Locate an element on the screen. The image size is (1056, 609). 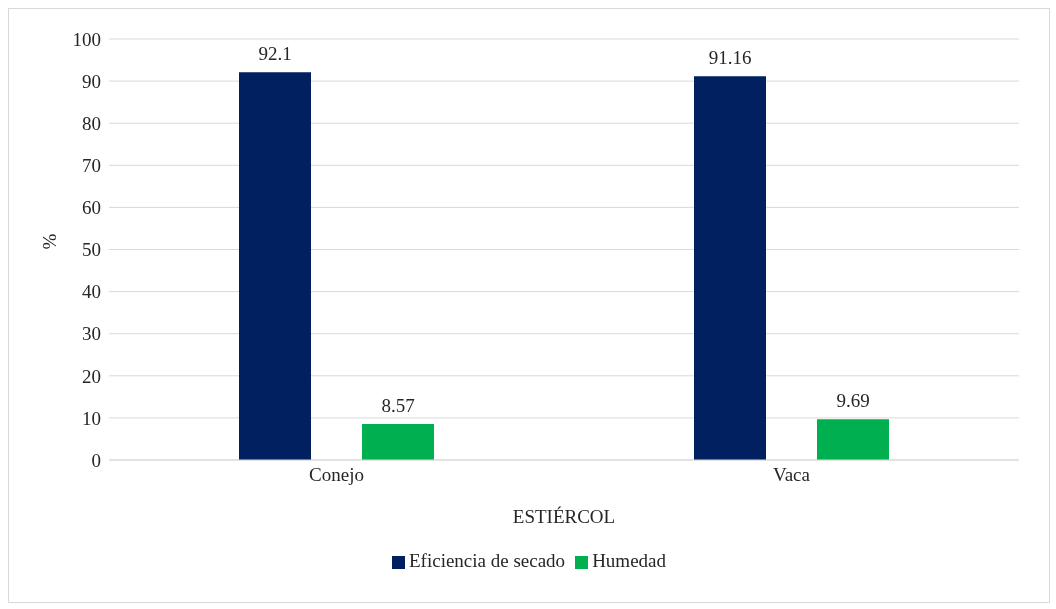
x-axis-title: ESTIÉRCOL is located at coordinates (564, 517).